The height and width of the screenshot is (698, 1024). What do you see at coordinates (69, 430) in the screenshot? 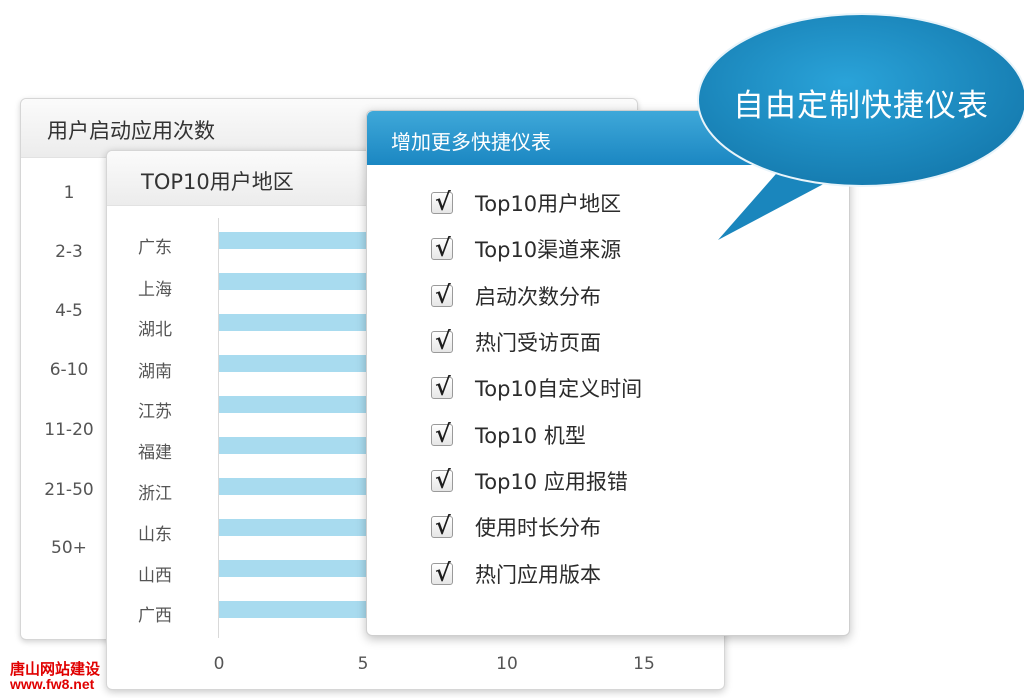
I see `launch-range-label: 11-20` at bounding box center [69, 430].